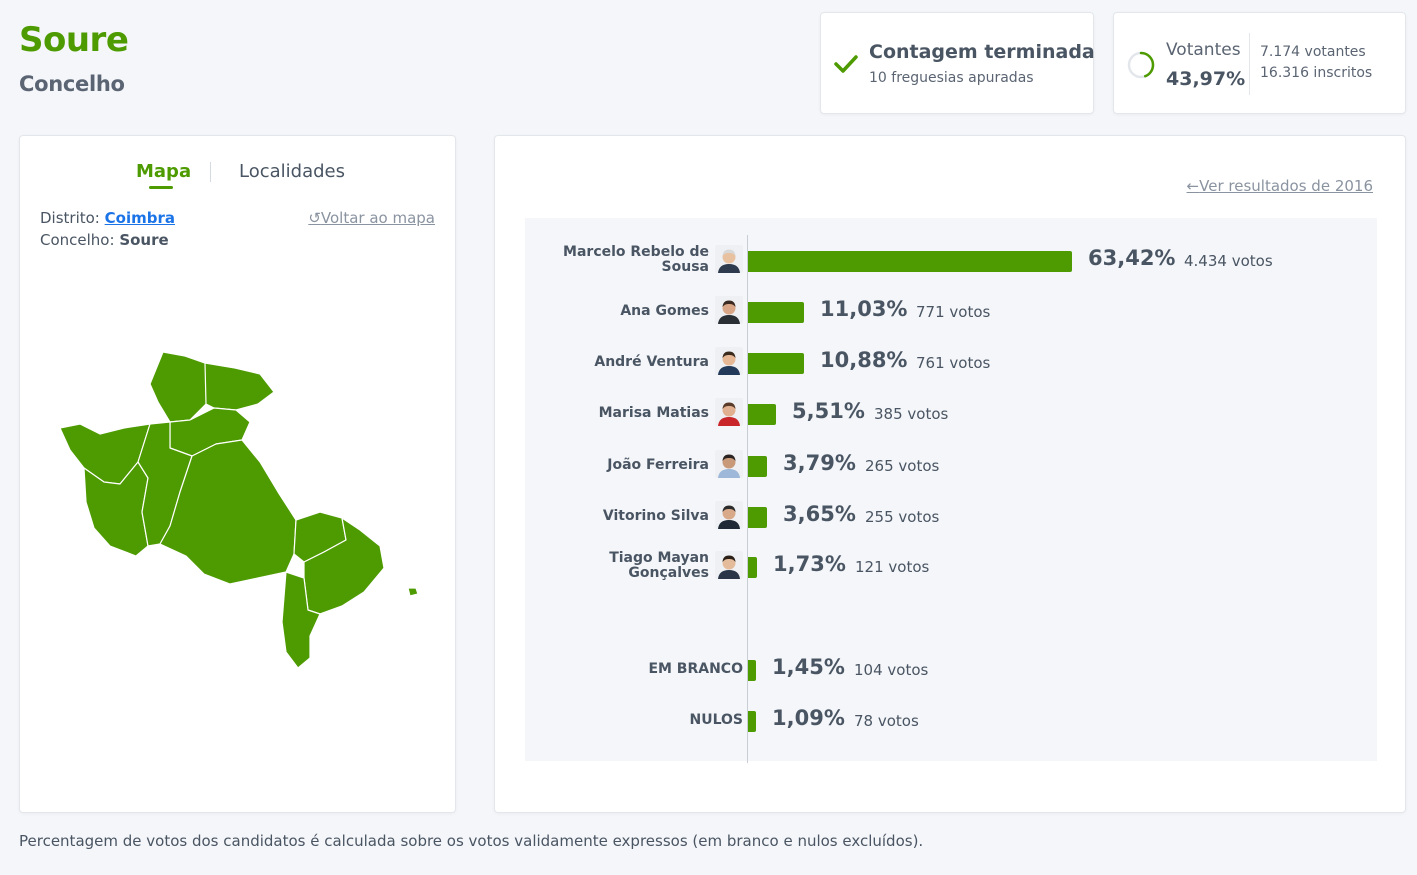  I want to click on check-icon, so click(846, 64).